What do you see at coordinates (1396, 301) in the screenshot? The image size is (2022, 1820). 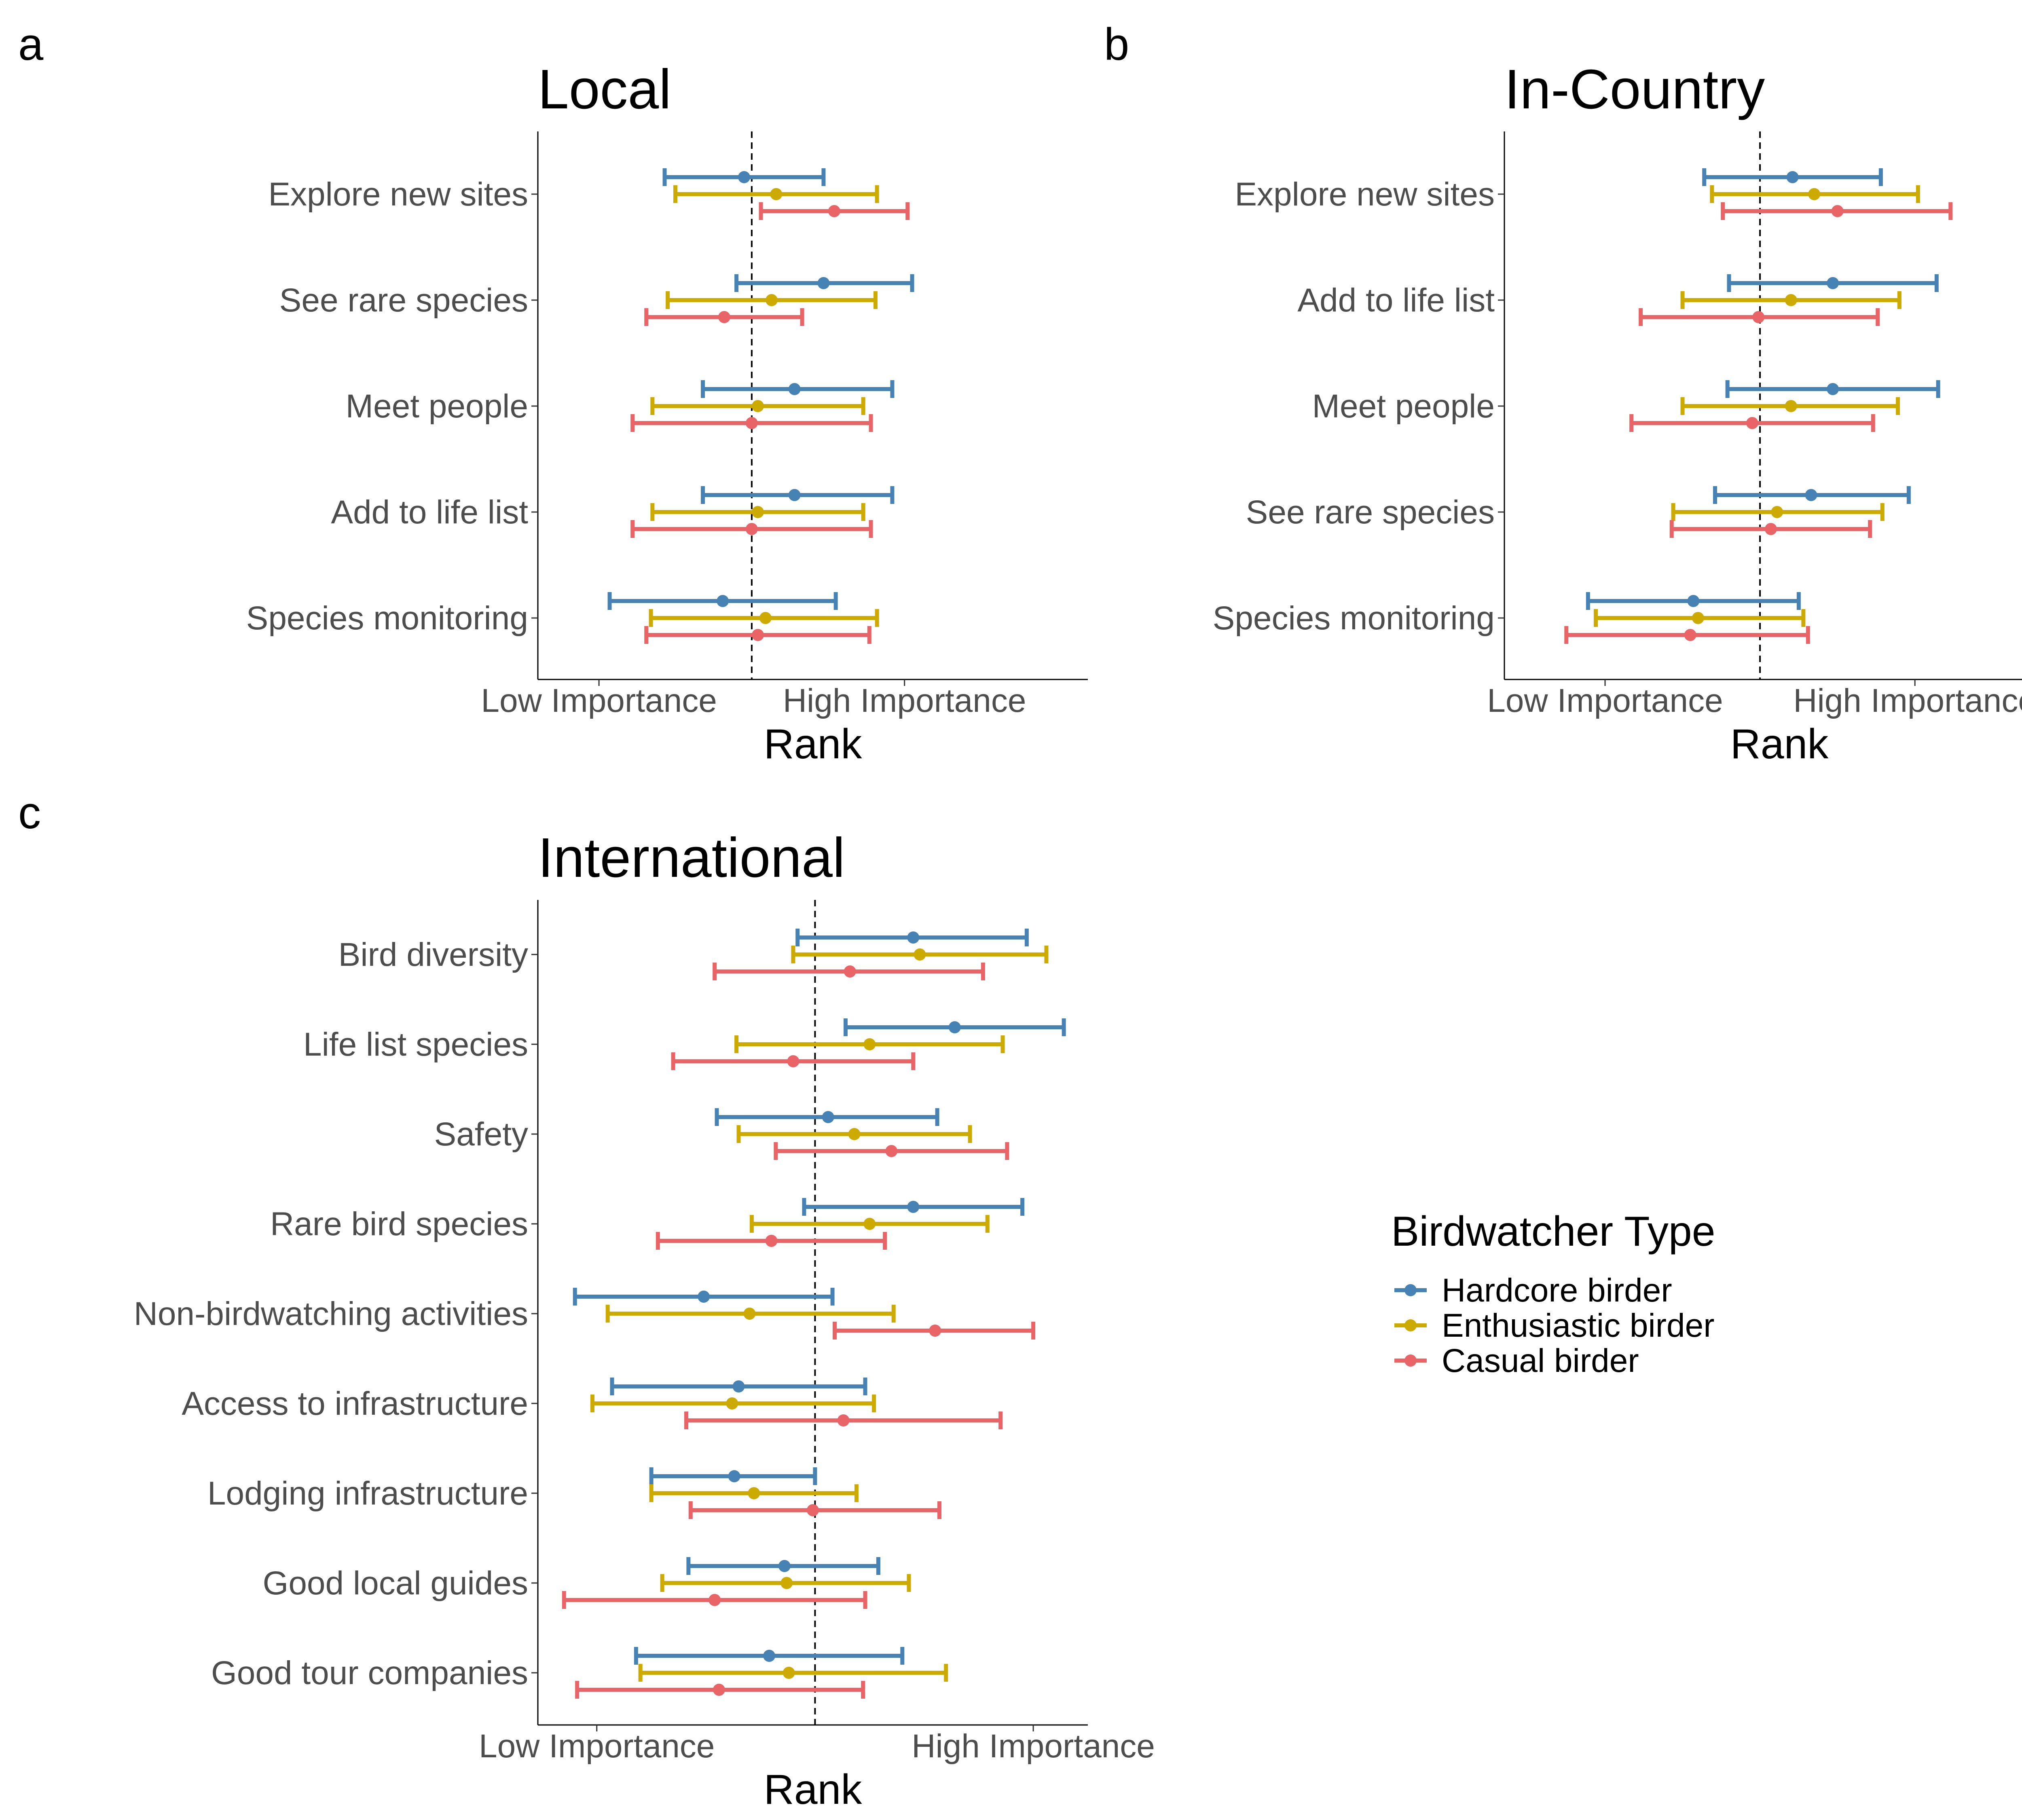 I see `category-label: Add to life list` at bounding box center [1396, 301].